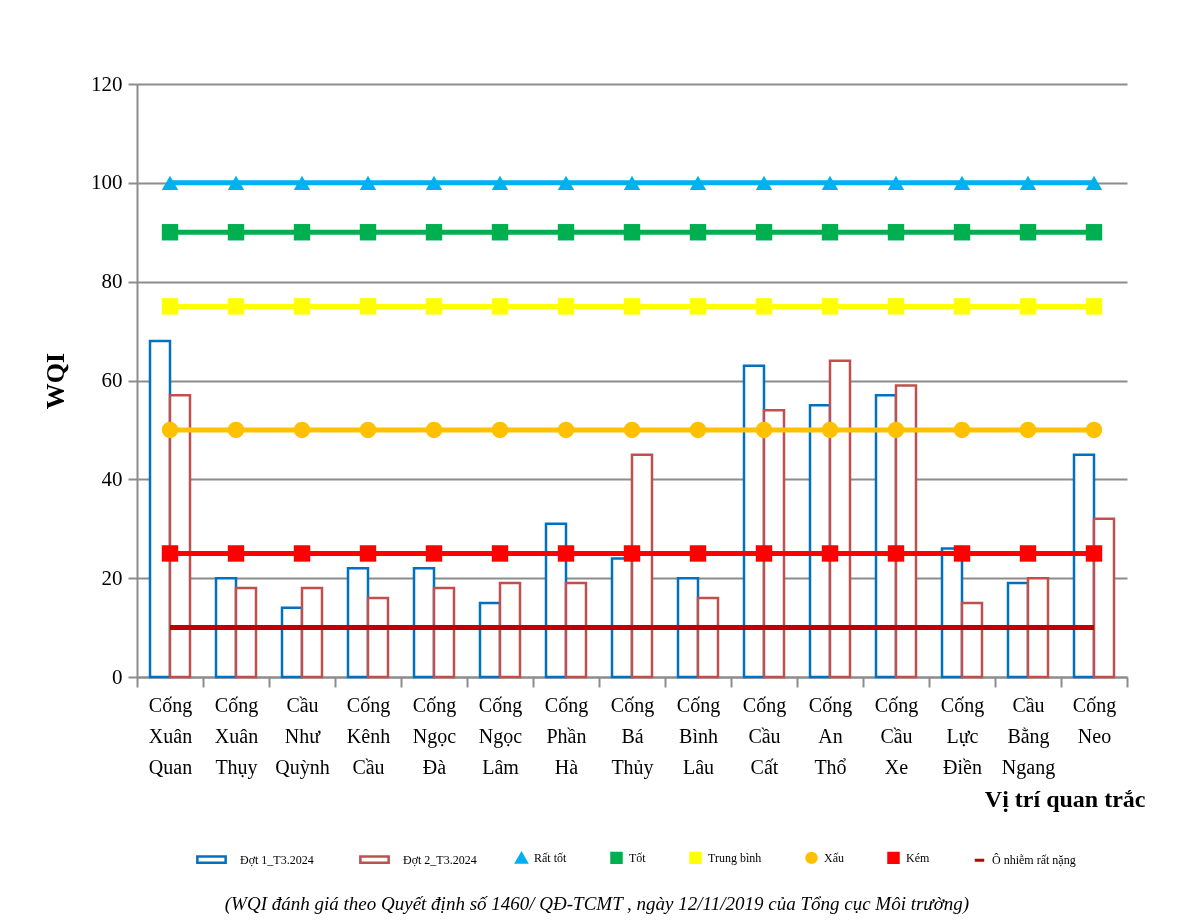  Describe the element at coordinates (440, 859) in the screenshot. I see `legend-label: Đợt 2_T3.2024` at that location.